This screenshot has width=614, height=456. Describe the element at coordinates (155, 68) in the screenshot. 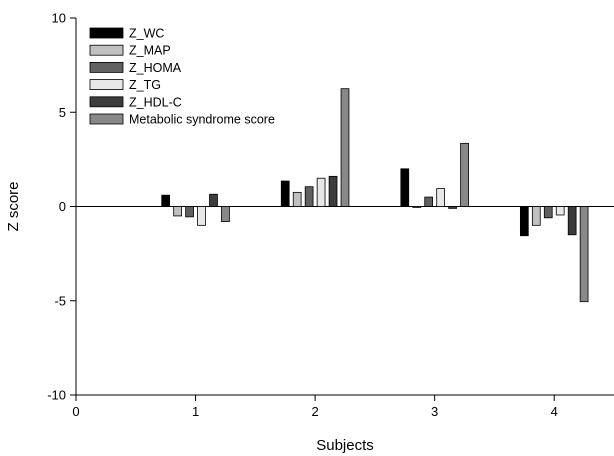

I see `legend-label: Z_HOMA` at that location.